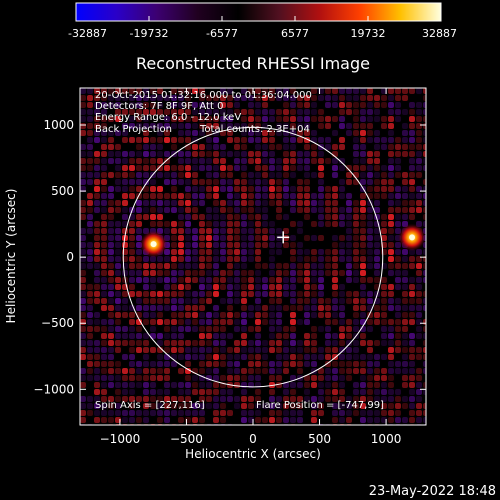 The image size is (500, 500). I want to click on colorbar-tick-label: 32887, so click(439, 33).